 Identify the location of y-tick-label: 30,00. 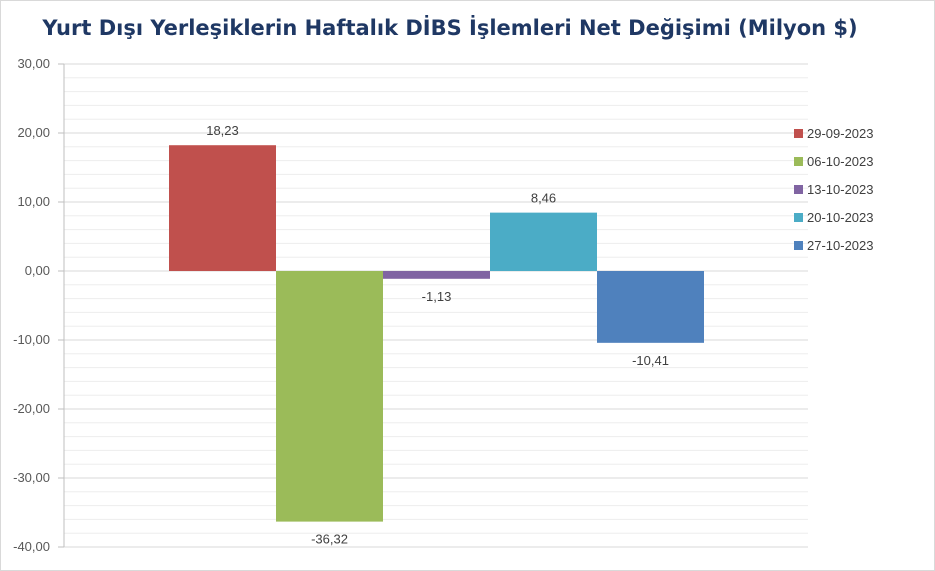
(33, 63).